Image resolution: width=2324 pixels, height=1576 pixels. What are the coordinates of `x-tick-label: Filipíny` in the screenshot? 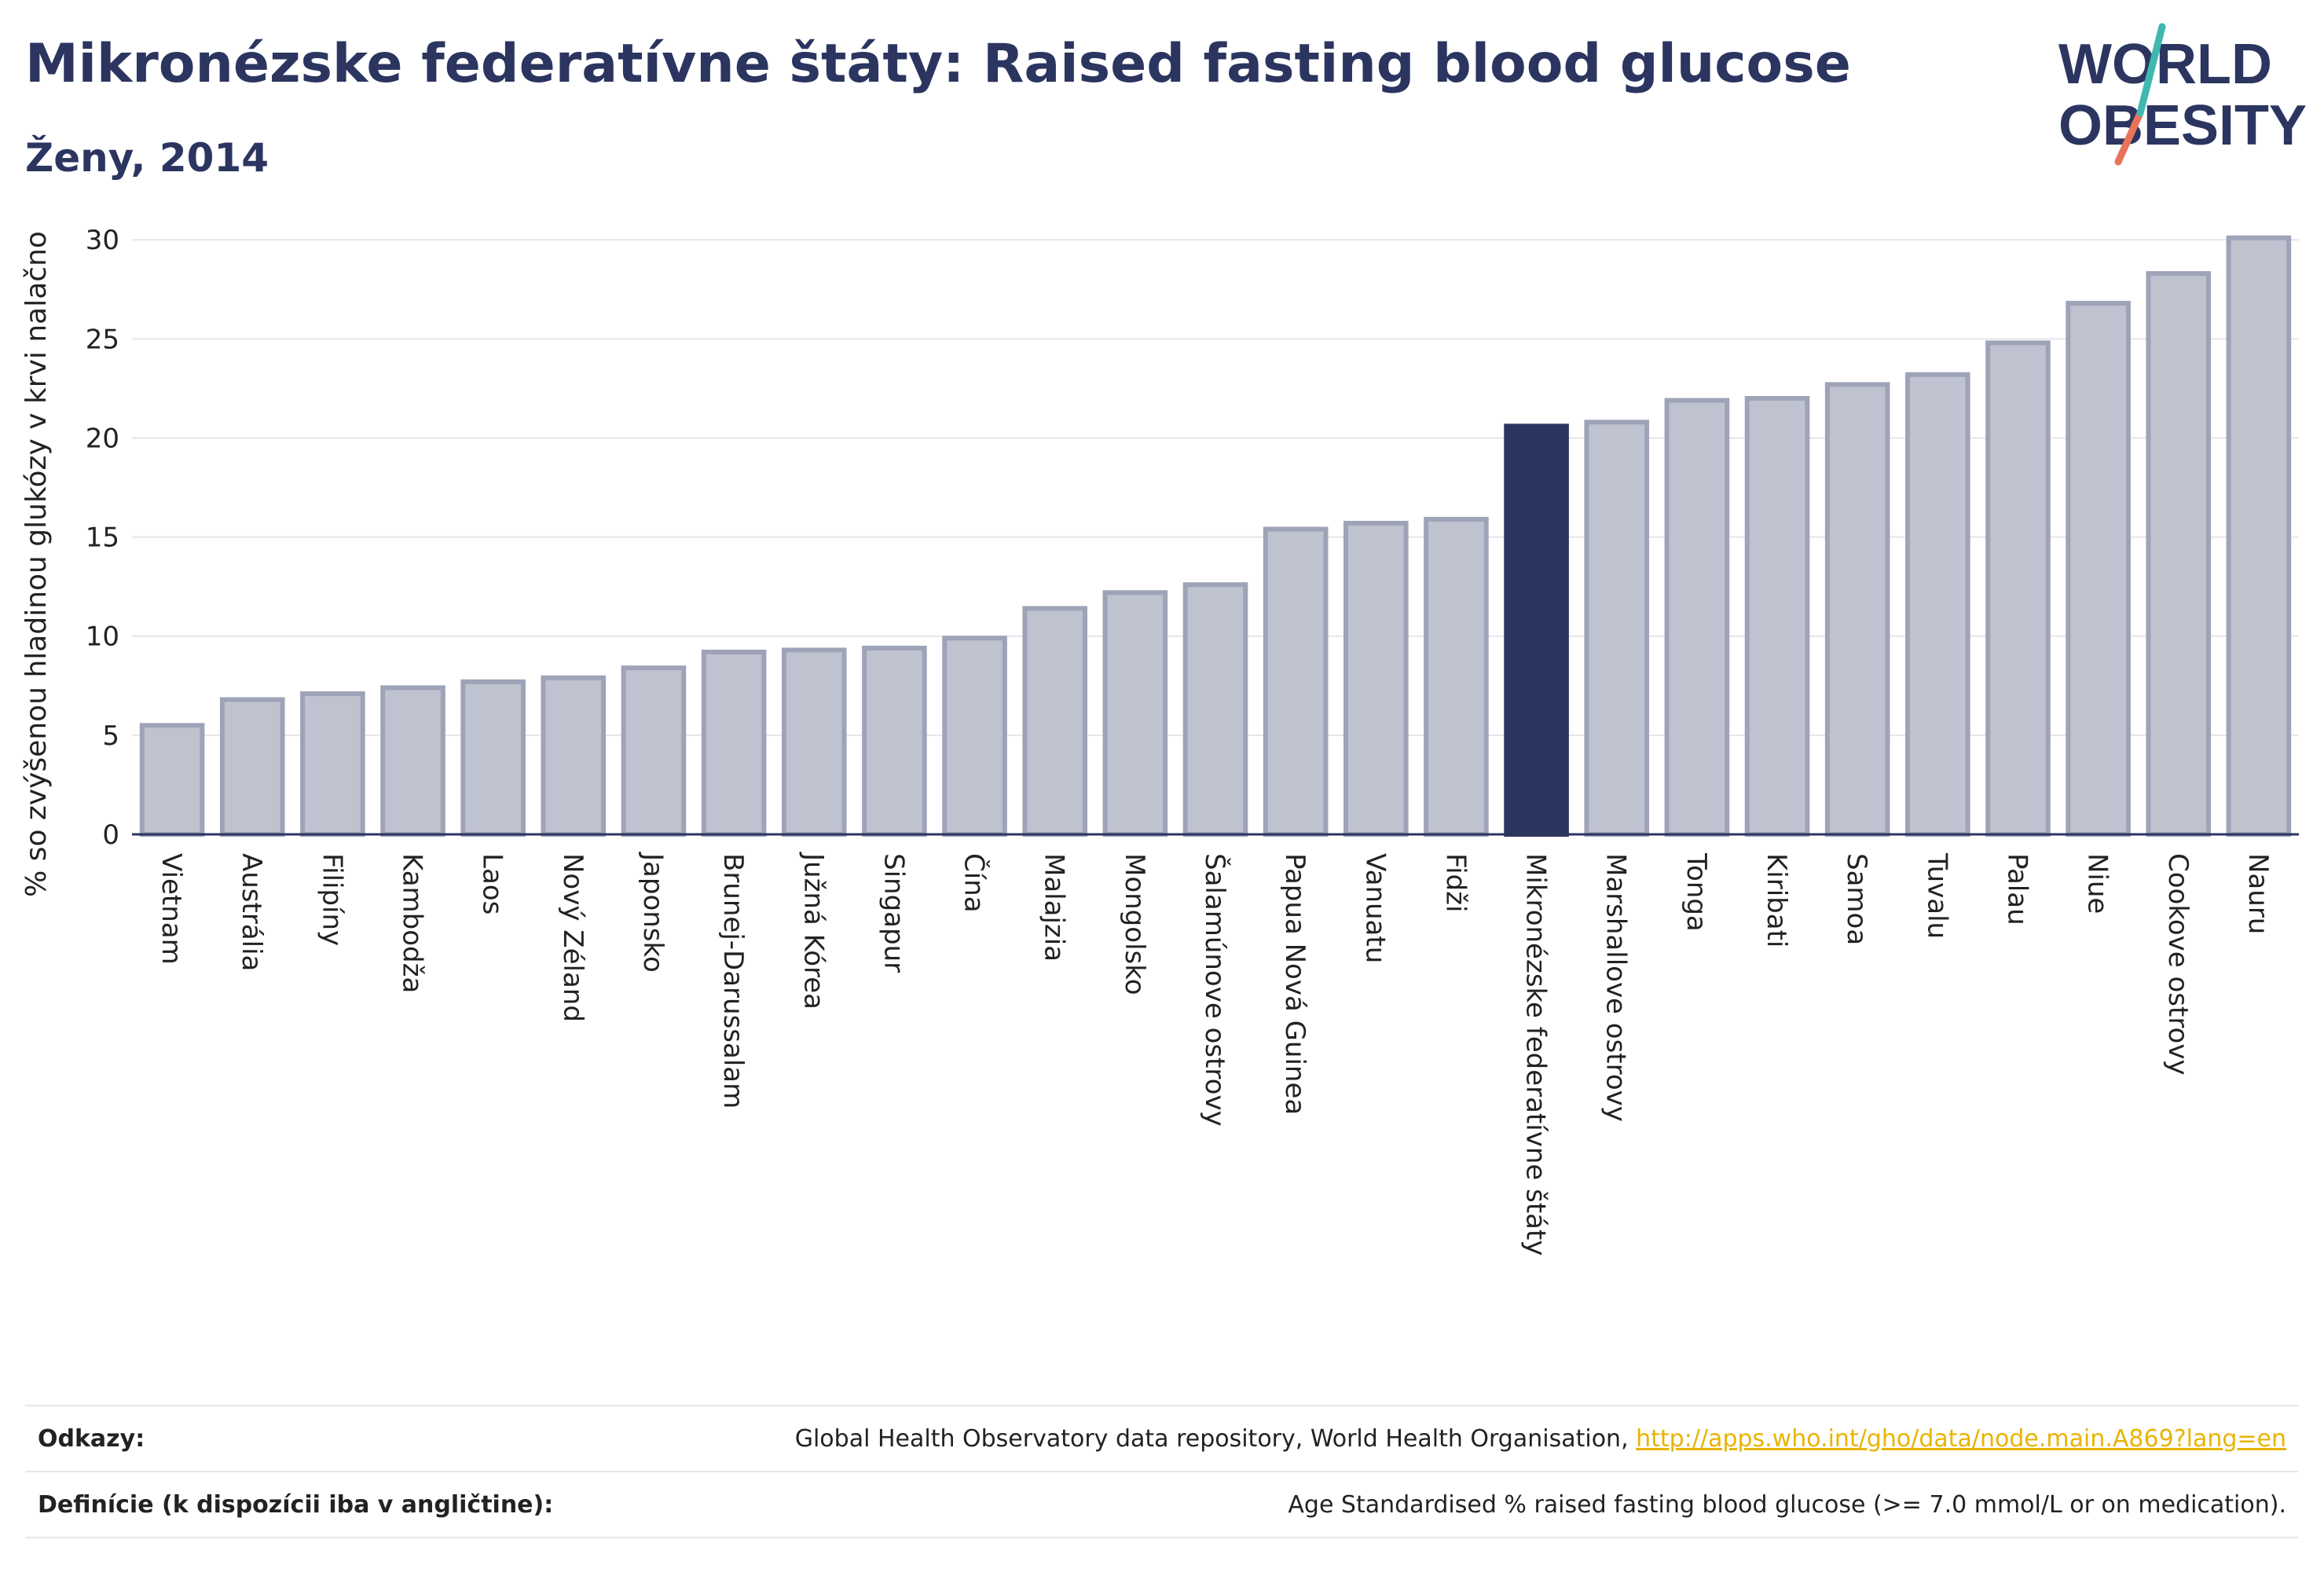 It's located at (331, 899).